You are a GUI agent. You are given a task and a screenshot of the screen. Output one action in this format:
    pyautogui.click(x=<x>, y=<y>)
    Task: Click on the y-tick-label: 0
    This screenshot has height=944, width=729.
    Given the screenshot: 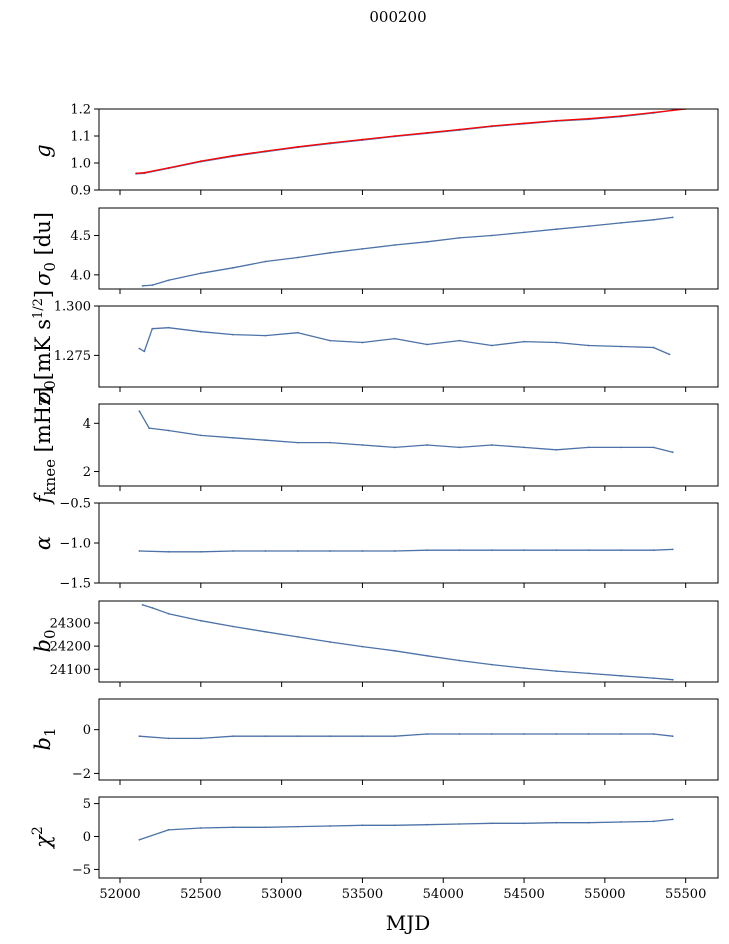 What is the action you would take?
    pyautogui.click(x=87, y=837)
    